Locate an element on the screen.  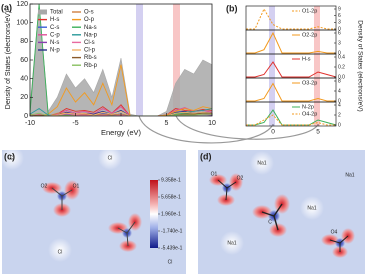
panel-label: (c) is located at coordinates (9, 156).